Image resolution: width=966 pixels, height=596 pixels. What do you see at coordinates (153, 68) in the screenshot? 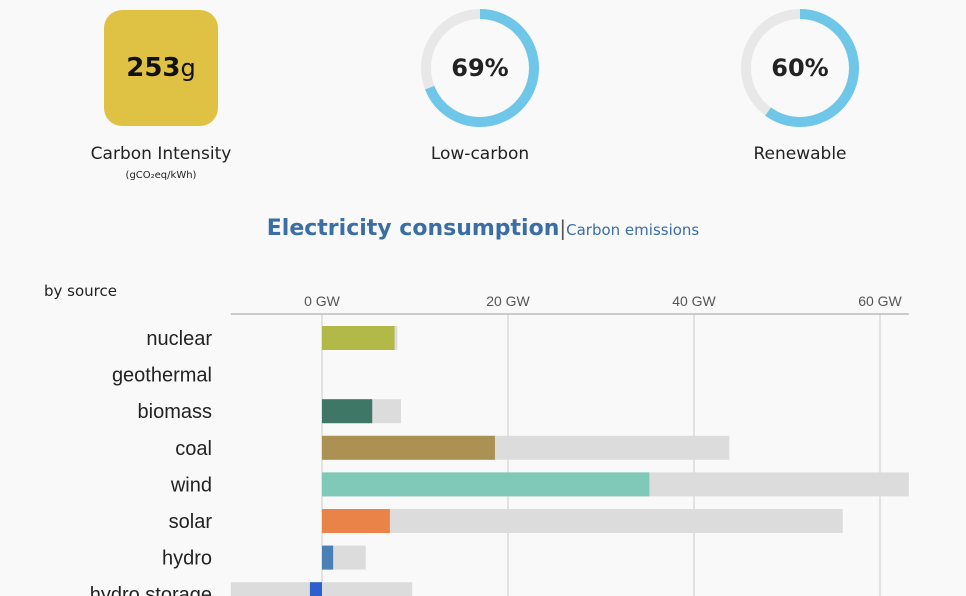
I see `carbon-intensity-value: 253` at bounding box center [153, 68].